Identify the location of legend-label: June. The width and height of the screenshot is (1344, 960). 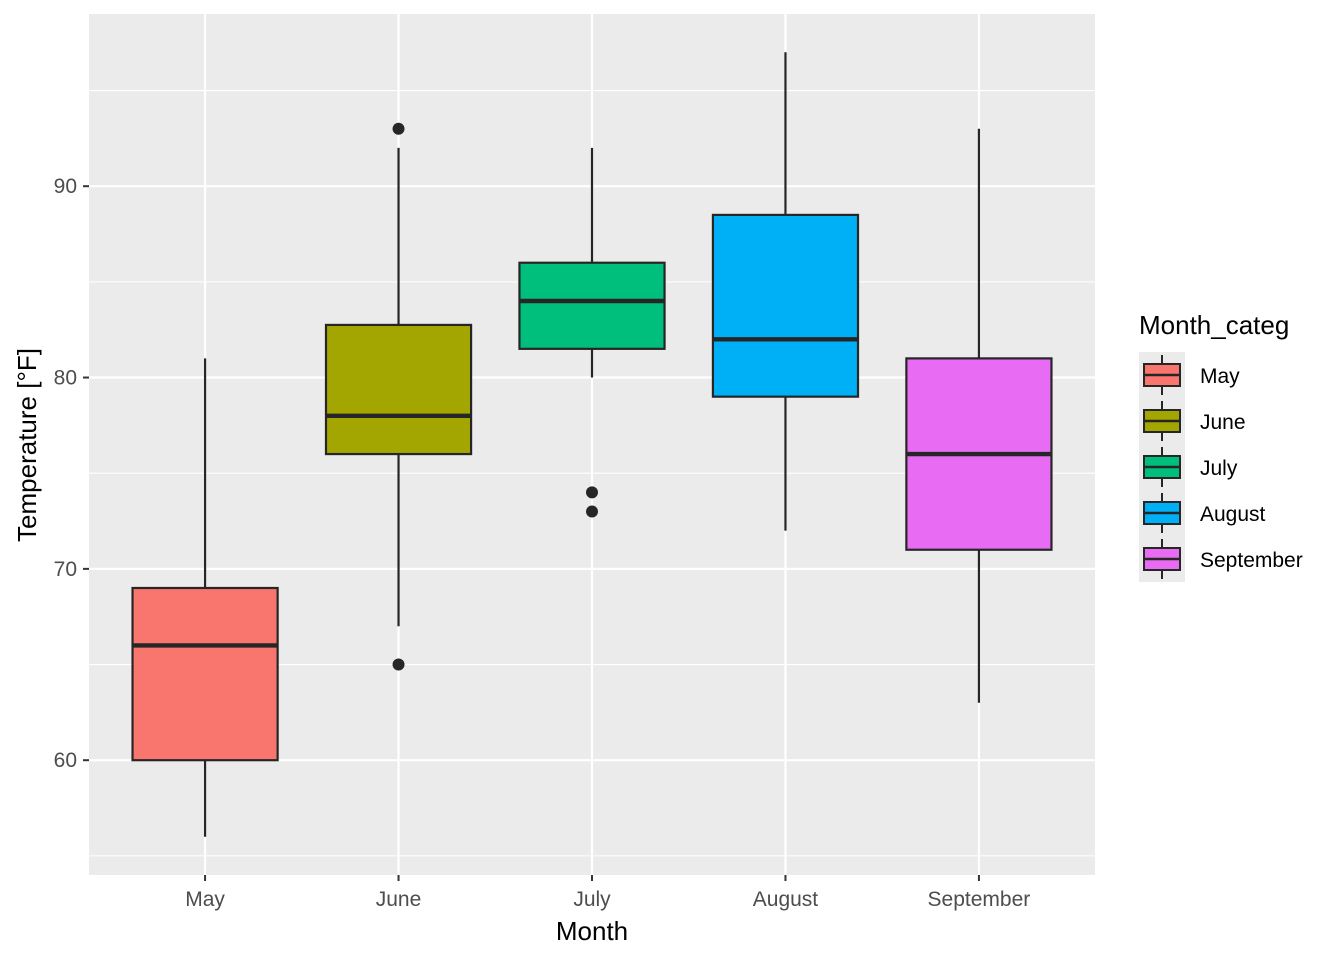
(1223, 422).